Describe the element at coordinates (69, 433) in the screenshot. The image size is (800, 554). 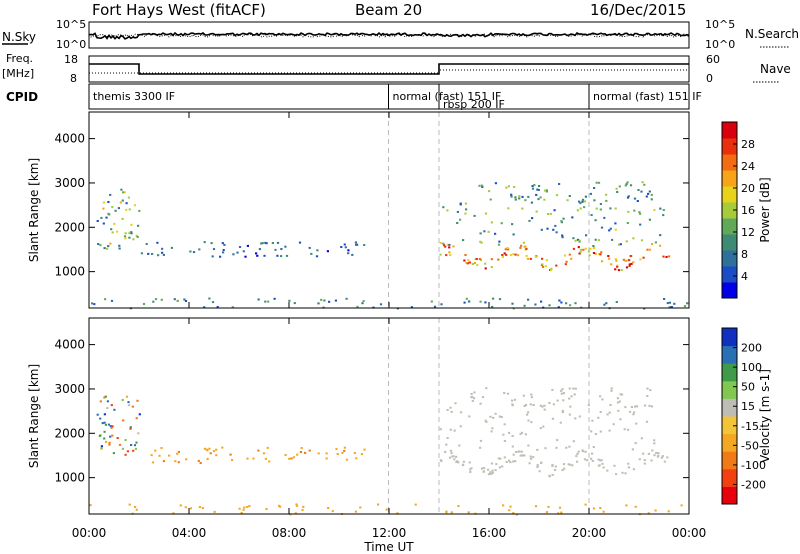
I see `y-tick-label: 2000` at that location.